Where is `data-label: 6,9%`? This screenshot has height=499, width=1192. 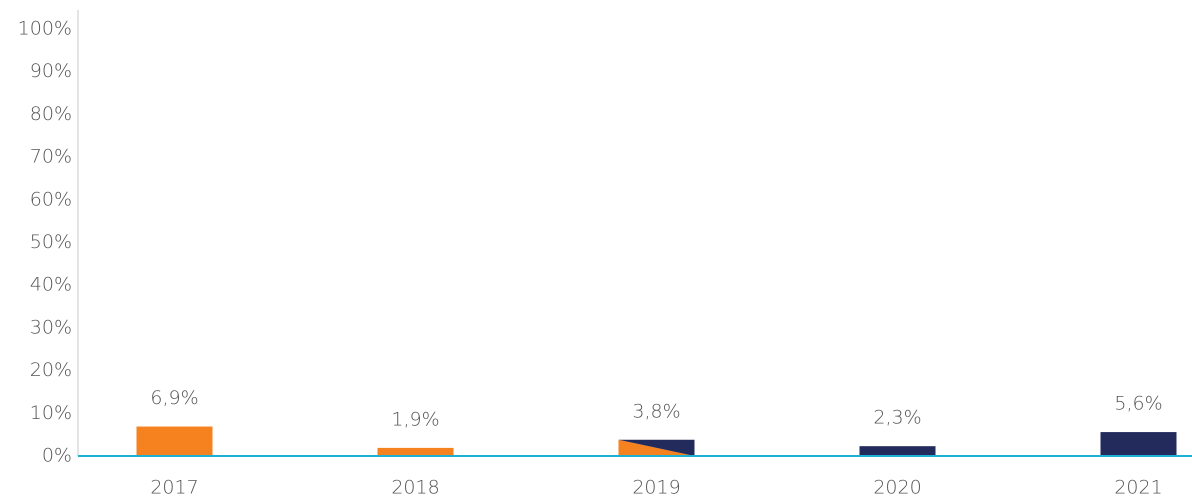
data-label: 6,9% is located at coordinates (174, 398).